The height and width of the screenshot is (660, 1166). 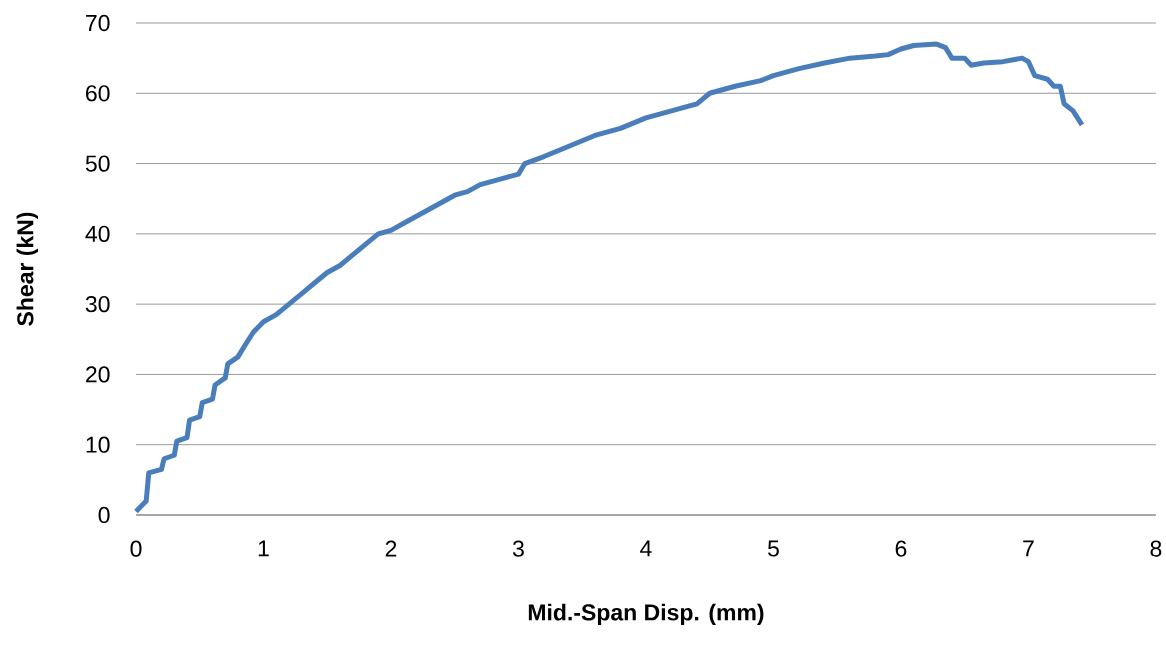 What do you see at coordinates (1028, 548) in the screenshot?
I see `x-tick-label: 7` at bounding box center [1028, 548].